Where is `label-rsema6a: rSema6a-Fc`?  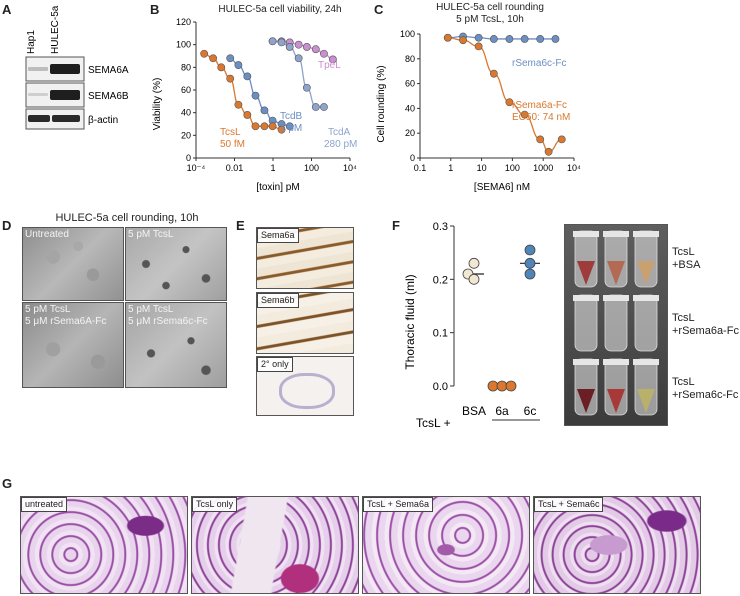 label-rsema6a: rSema6a-Fc is located at coordinates (539, 105).